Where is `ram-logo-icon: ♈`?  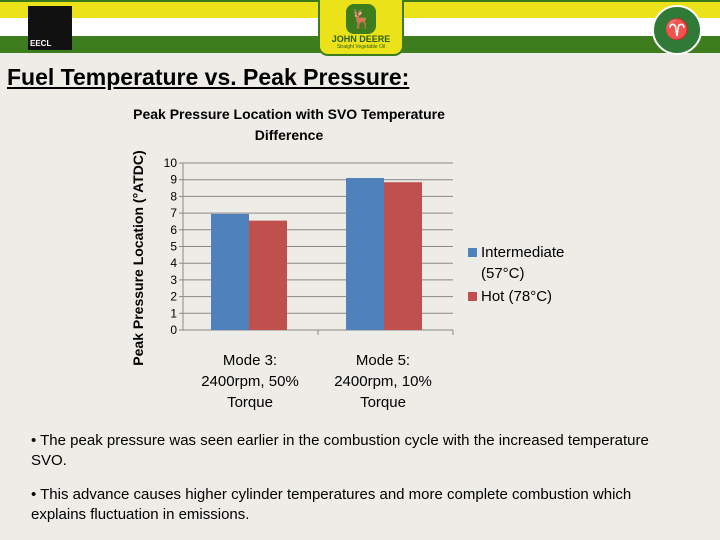 ram-logo-icon: ♈ is located at coordinates (677, 30).